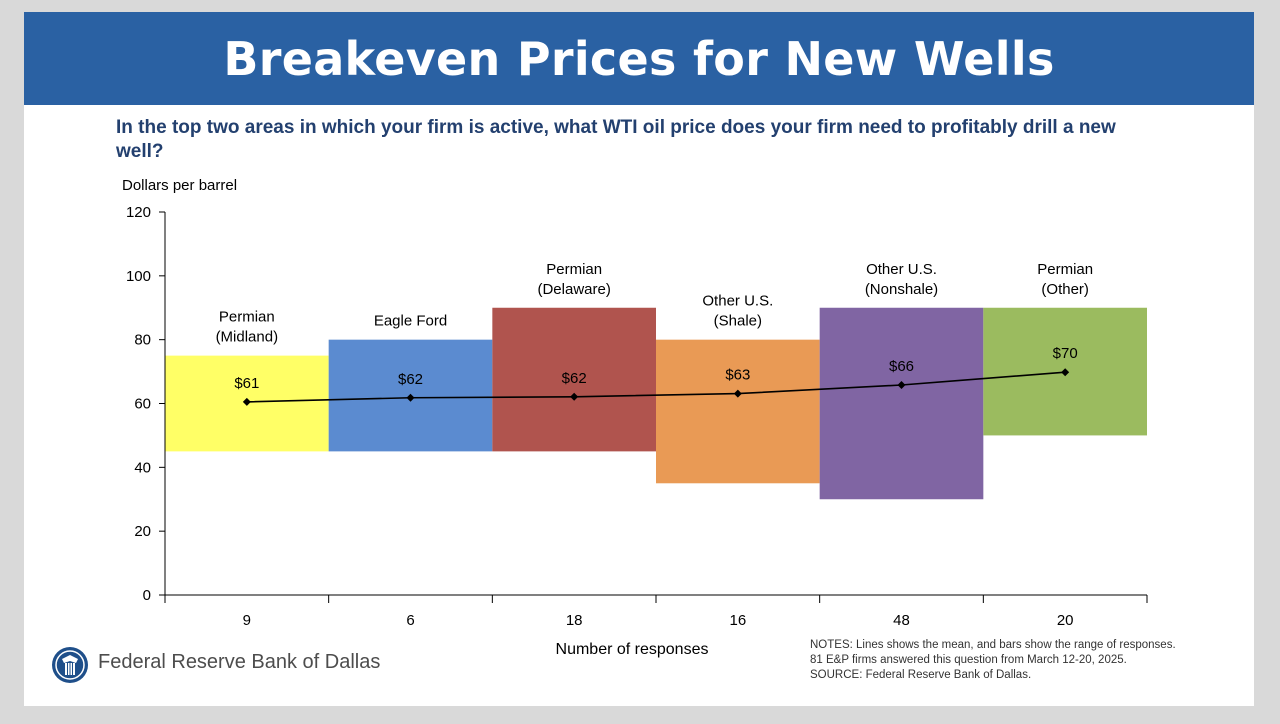 The width and height of the screenshot is (1280, 724). I want to click on x-tick-label: 48, so click(901, 620).